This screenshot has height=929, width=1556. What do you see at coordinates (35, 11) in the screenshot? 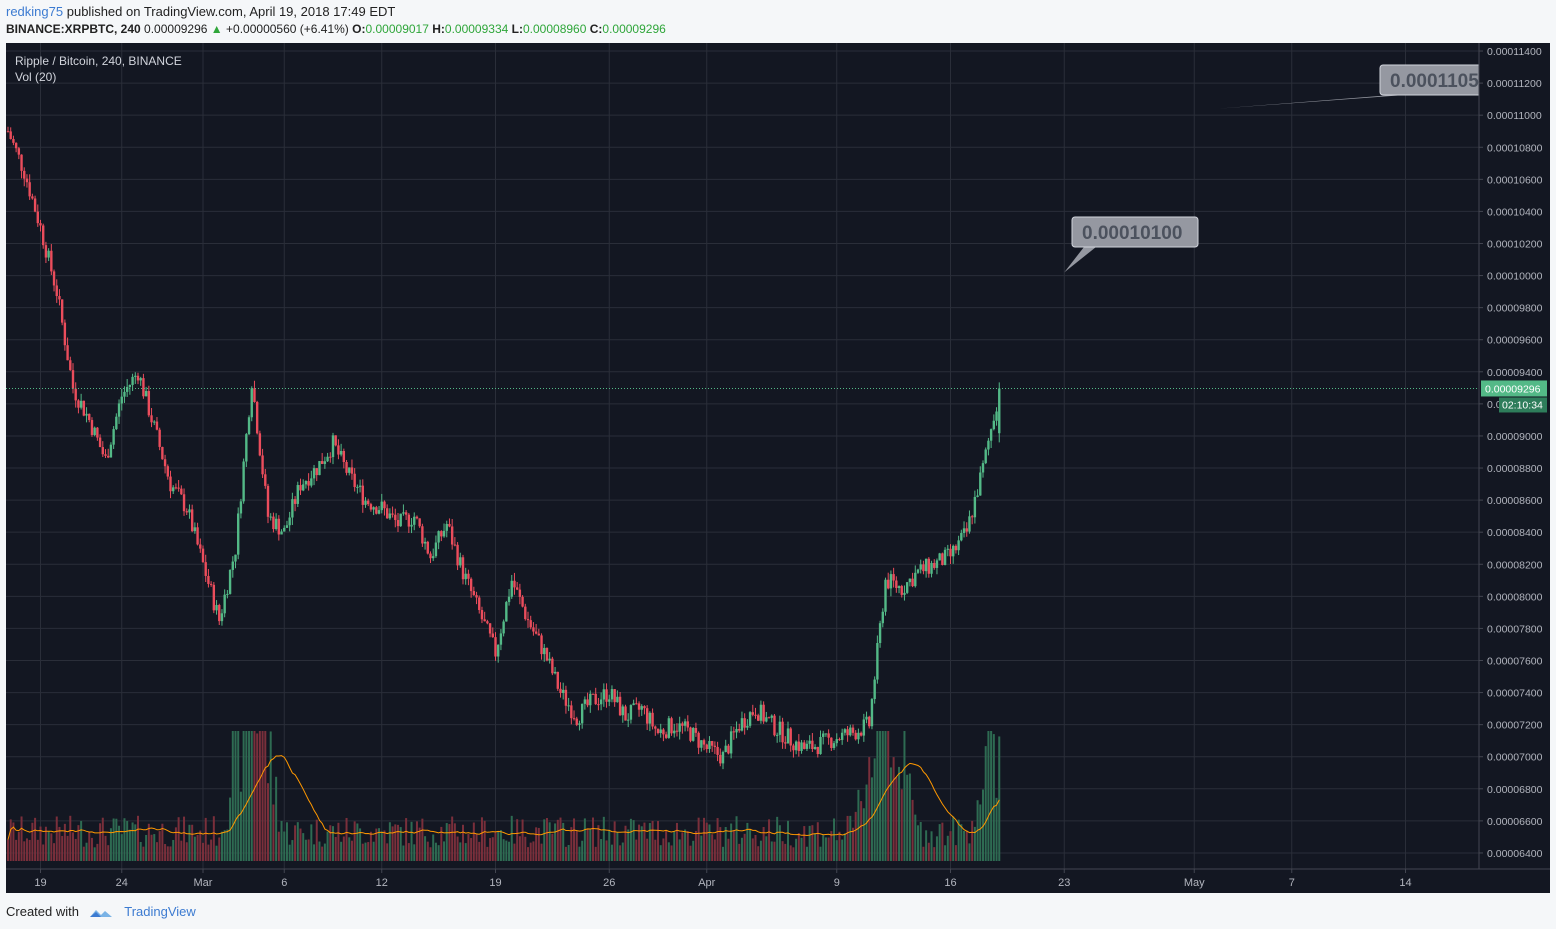
I see `author-link: redking75` at bounding box center [35, 11].